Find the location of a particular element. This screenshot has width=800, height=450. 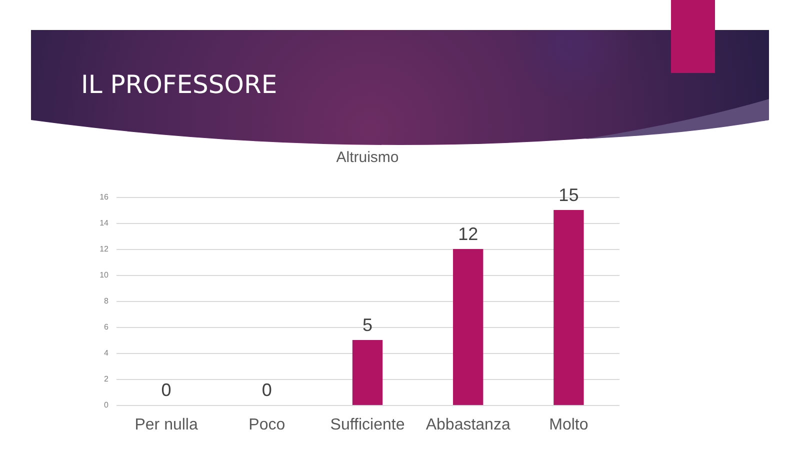

y-tick-label: 4 is located at coordinates (107, 353).